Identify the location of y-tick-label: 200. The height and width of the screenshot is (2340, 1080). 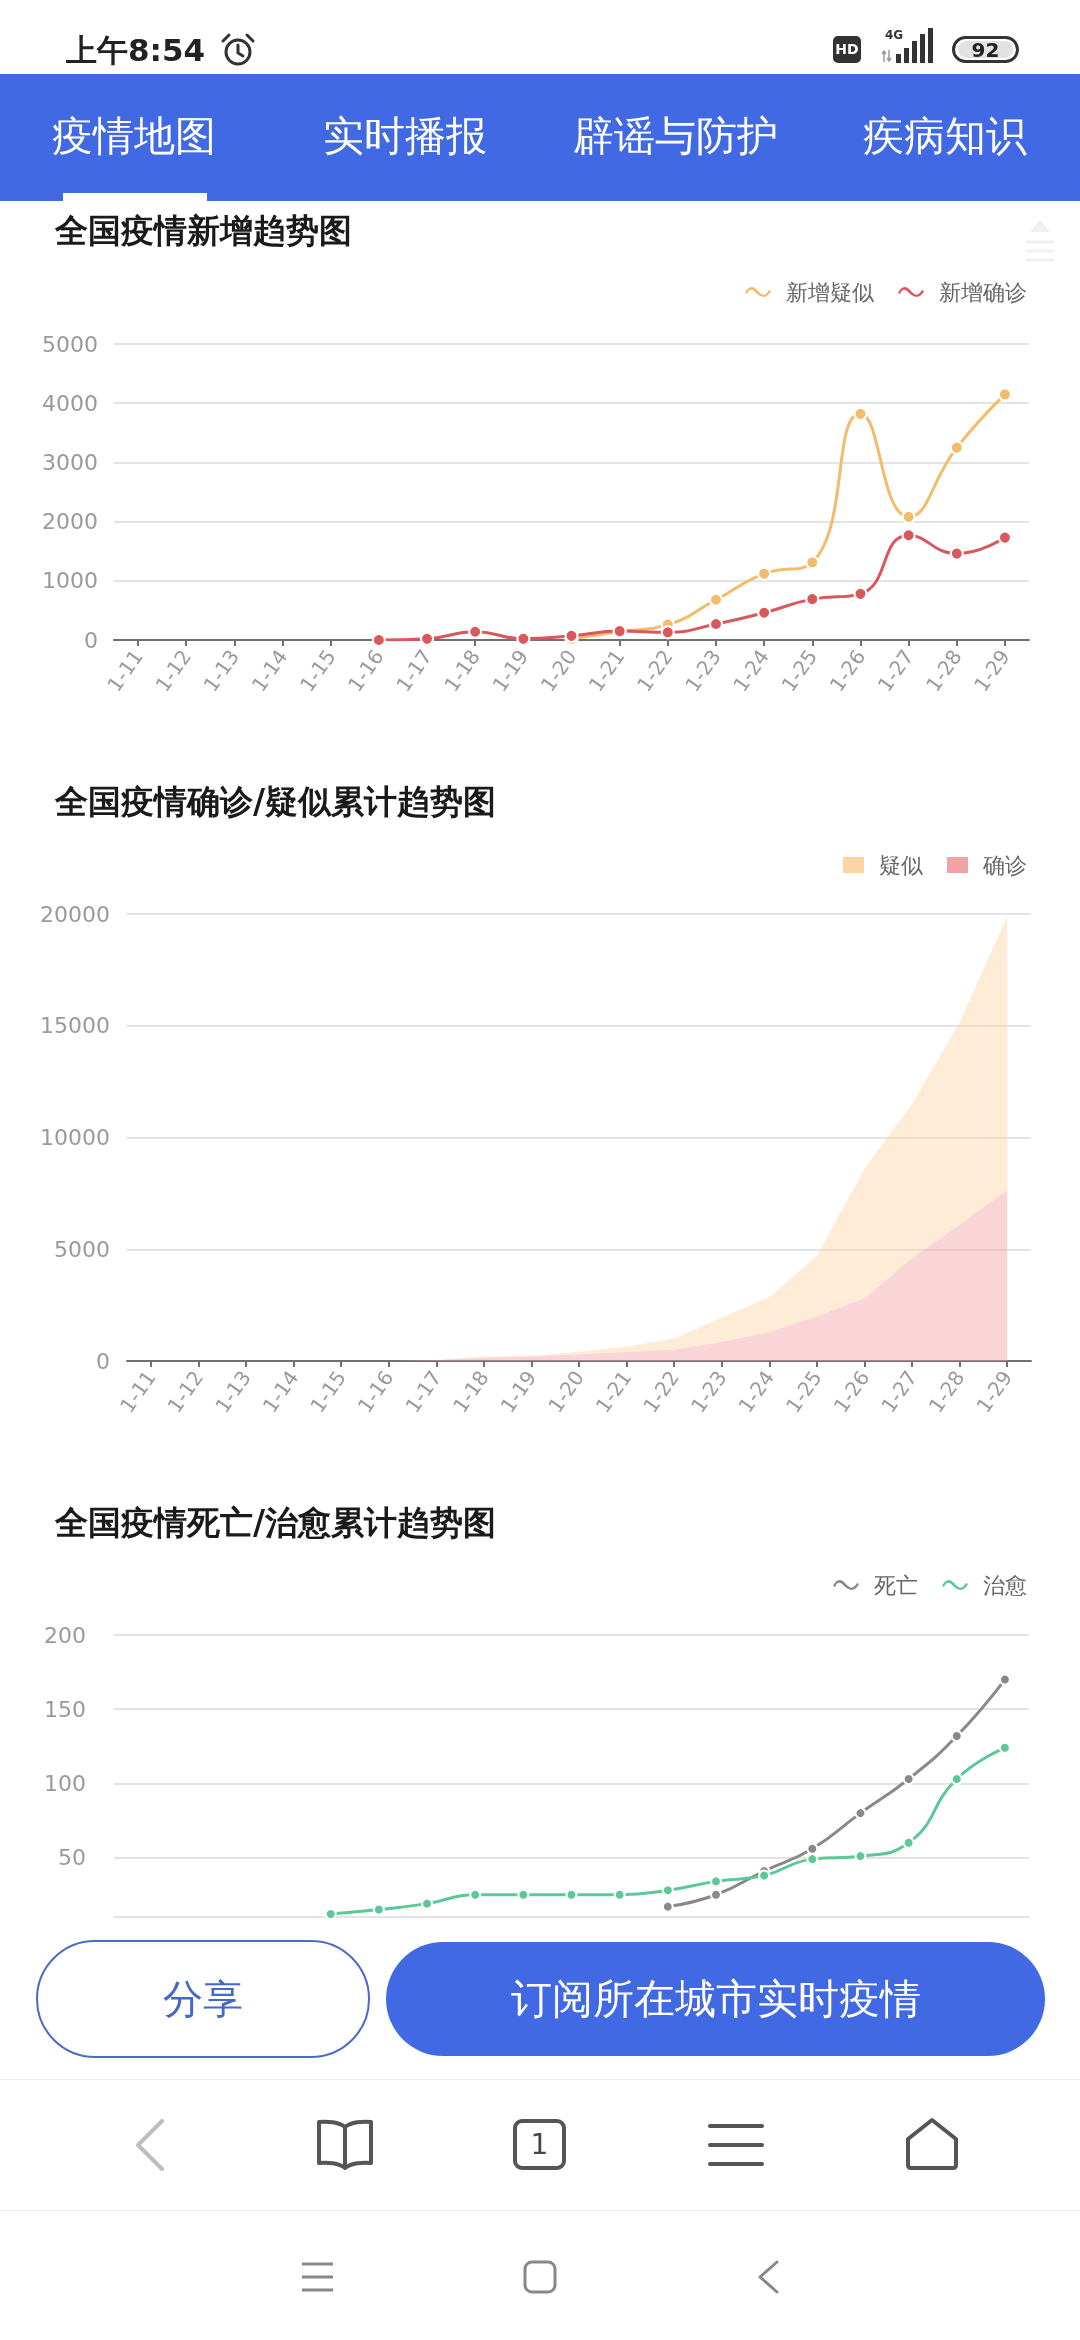
(65, 1635).